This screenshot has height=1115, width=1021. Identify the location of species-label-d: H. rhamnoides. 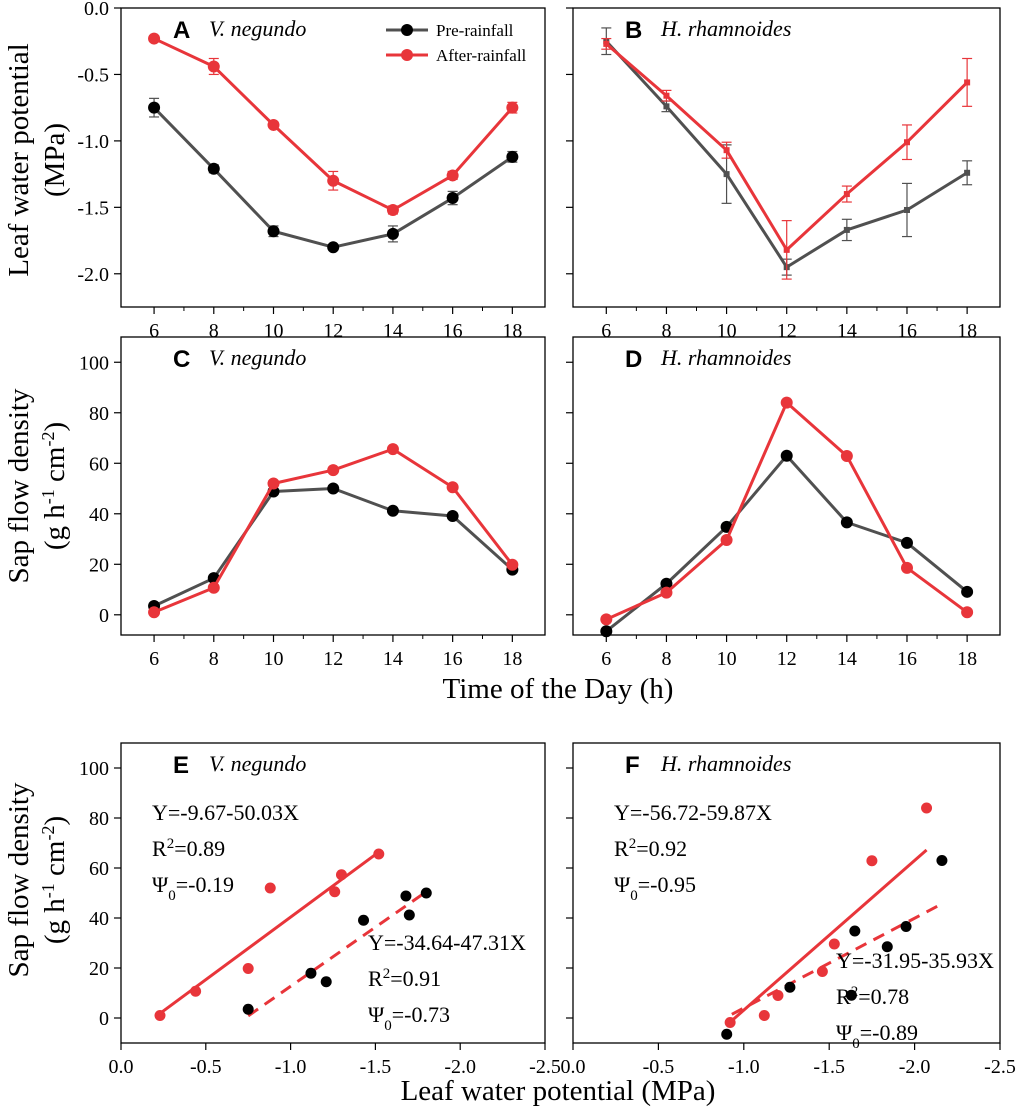
(725, 357).